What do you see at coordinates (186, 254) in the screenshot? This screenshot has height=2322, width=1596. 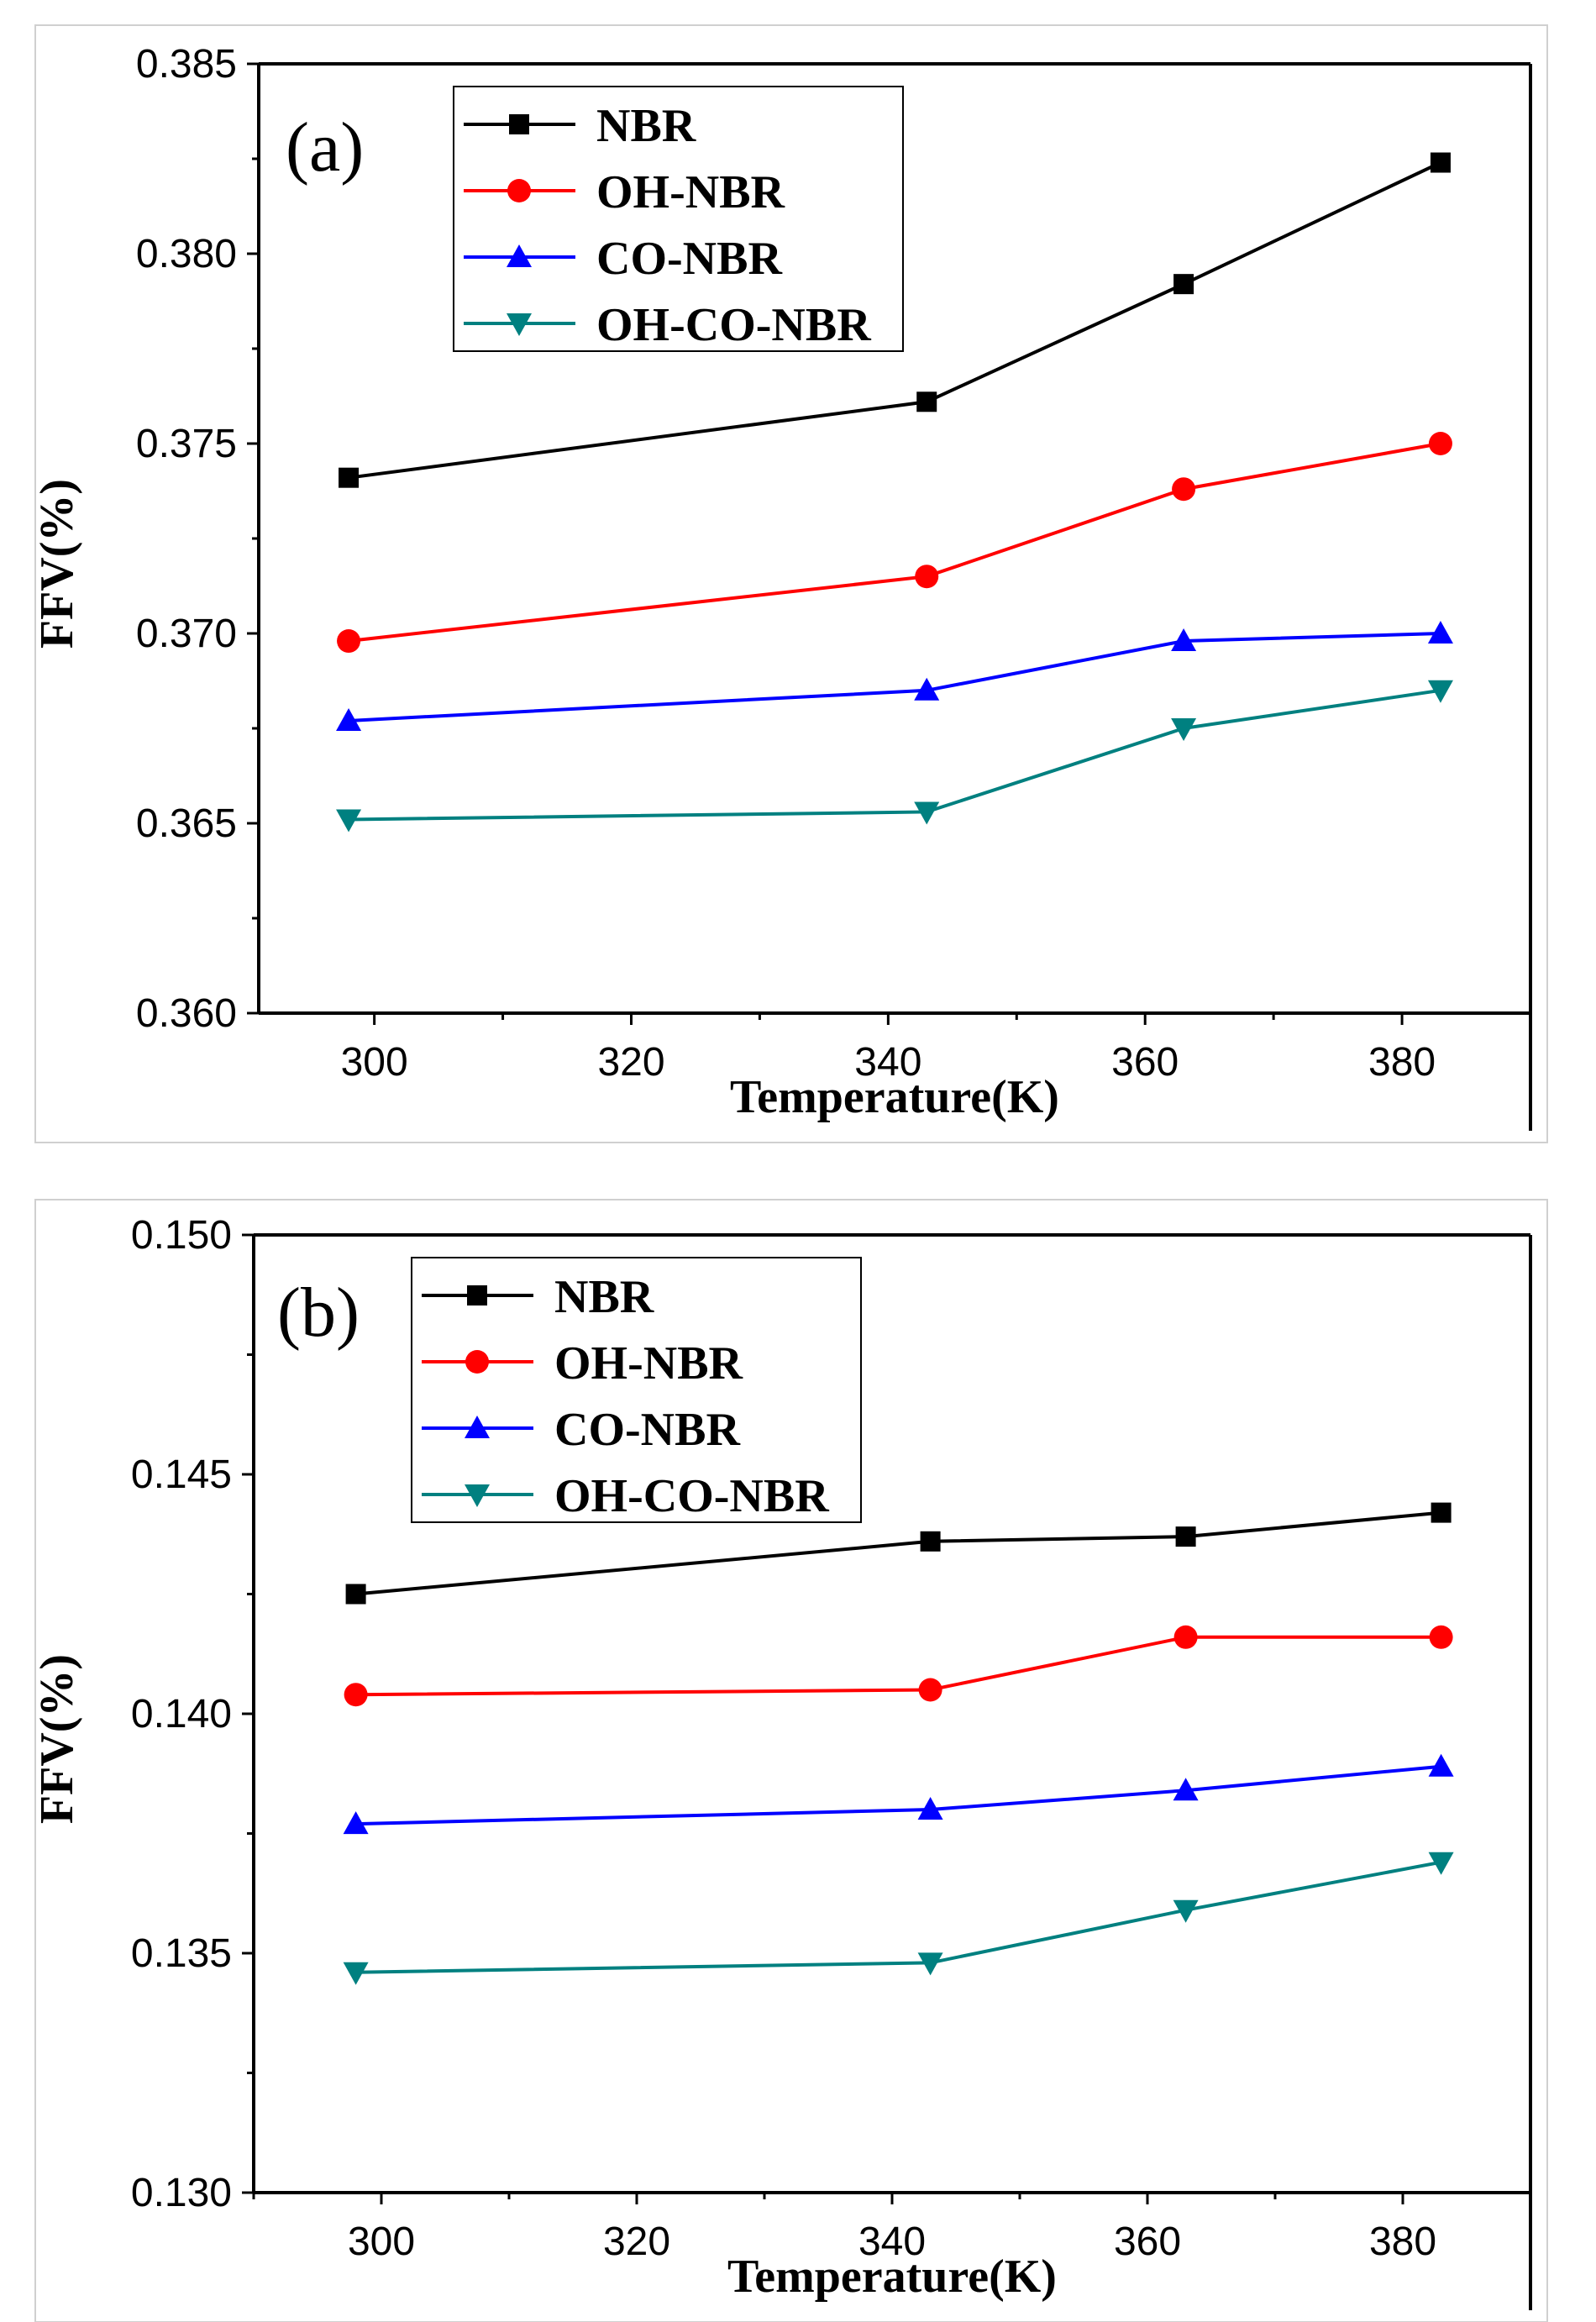 I see `y-tick-label: 0.380` at bounding box center [186, 254].